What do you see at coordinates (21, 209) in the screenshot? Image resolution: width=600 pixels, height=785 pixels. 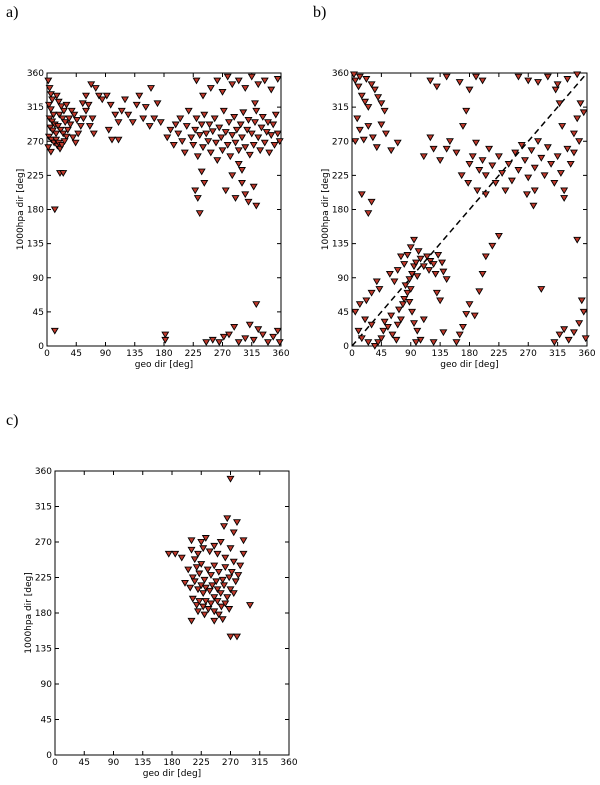 I see `y-axis-label: 1000hpa dir [deg]` at bounding box center [21, 209].